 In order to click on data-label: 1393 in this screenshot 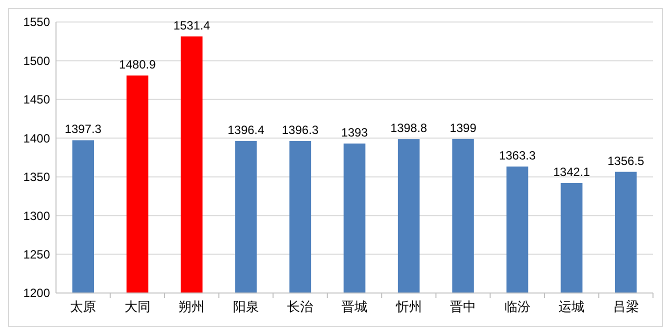, I will do `click(354, 133)`.